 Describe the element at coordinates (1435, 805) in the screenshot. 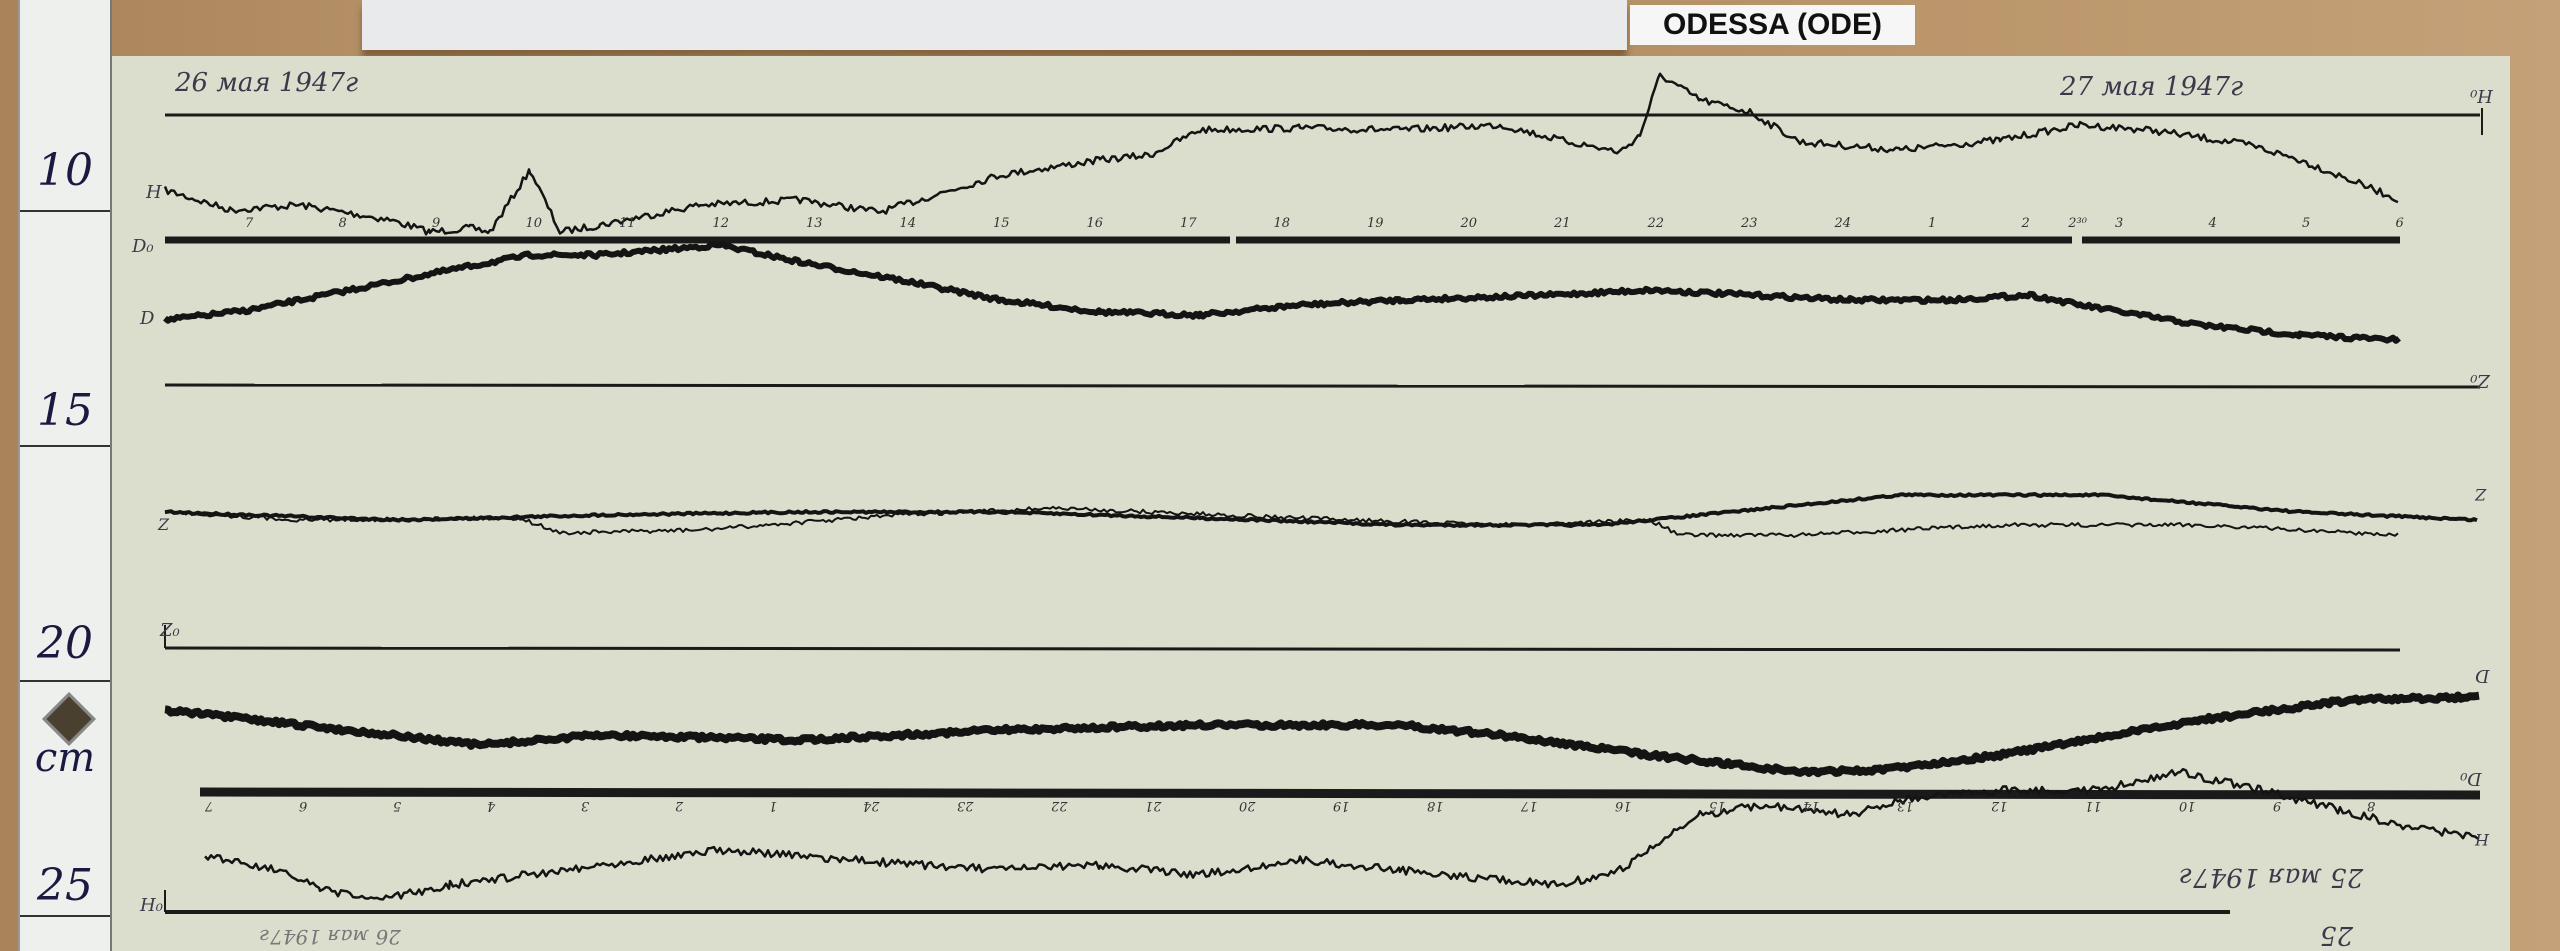

I see `hour-label-inverted: 18` at that location.